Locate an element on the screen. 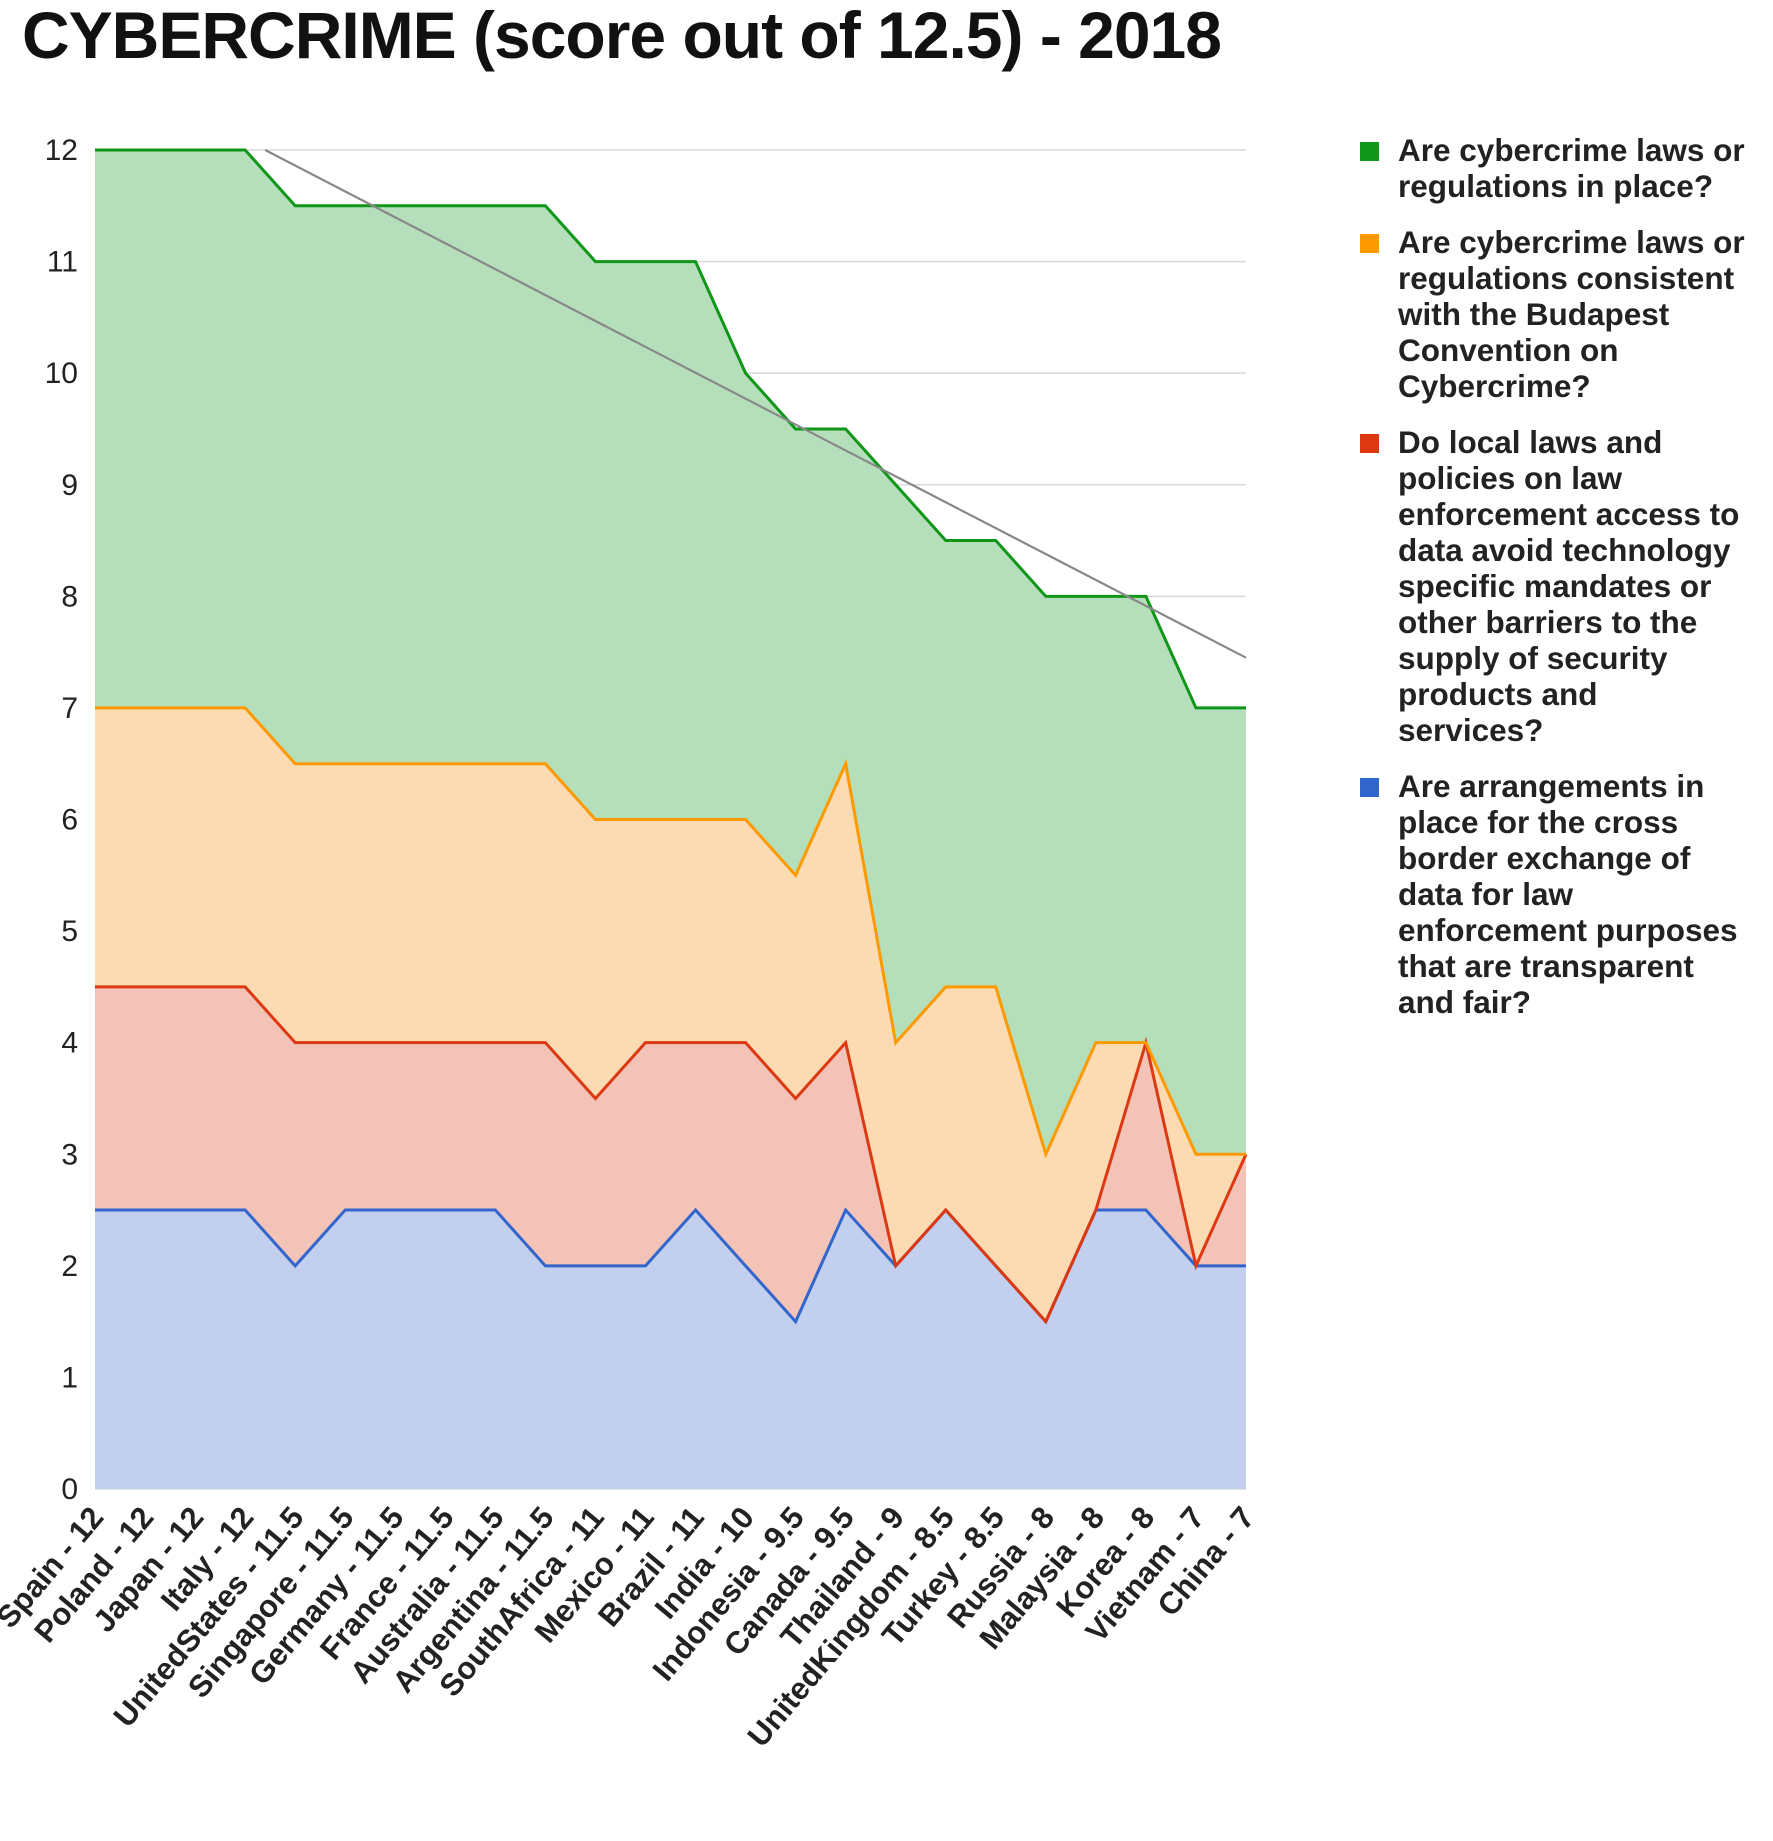 This screenshot has width=1773, height=1841. y-tick-label-12: 12 is located at coordinates (61, 150).